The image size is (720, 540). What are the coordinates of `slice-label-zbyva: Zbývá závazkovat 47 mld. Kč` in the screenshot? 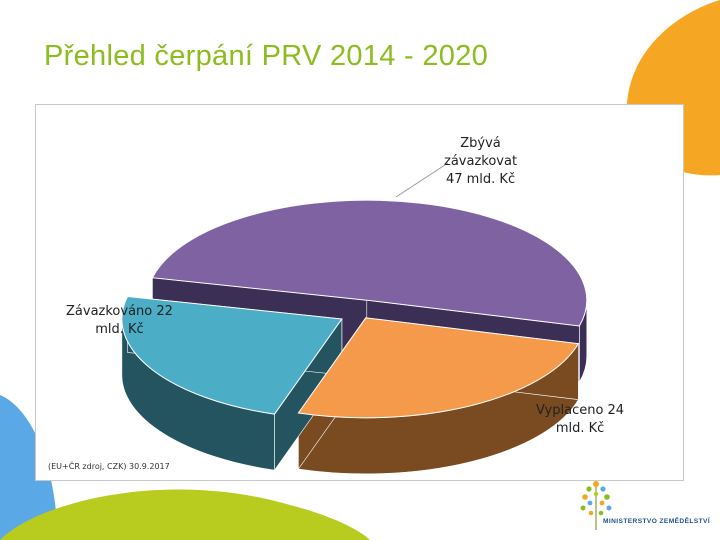 It's located at (481, 161).